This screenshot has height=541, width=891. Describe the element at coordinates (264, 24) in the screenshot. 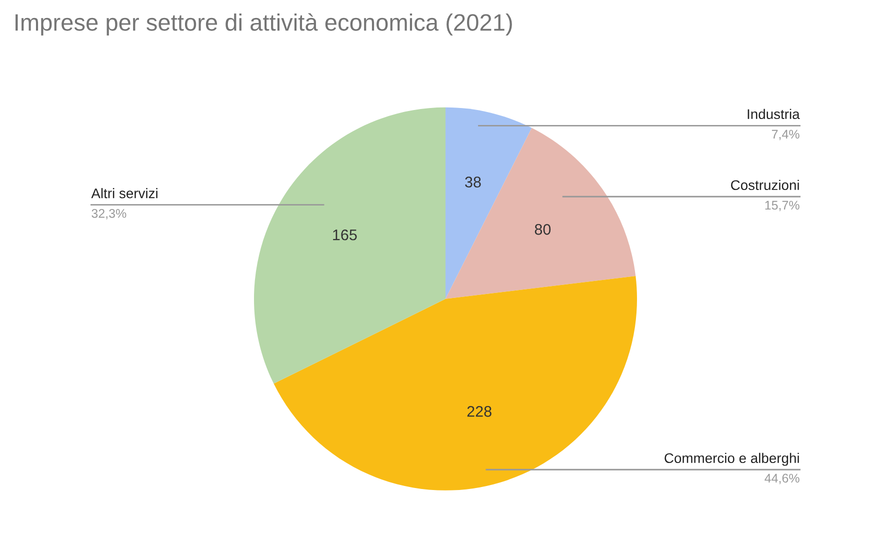

I see `chart-title: Imprese per settore di attività economica (2021)` at that location.